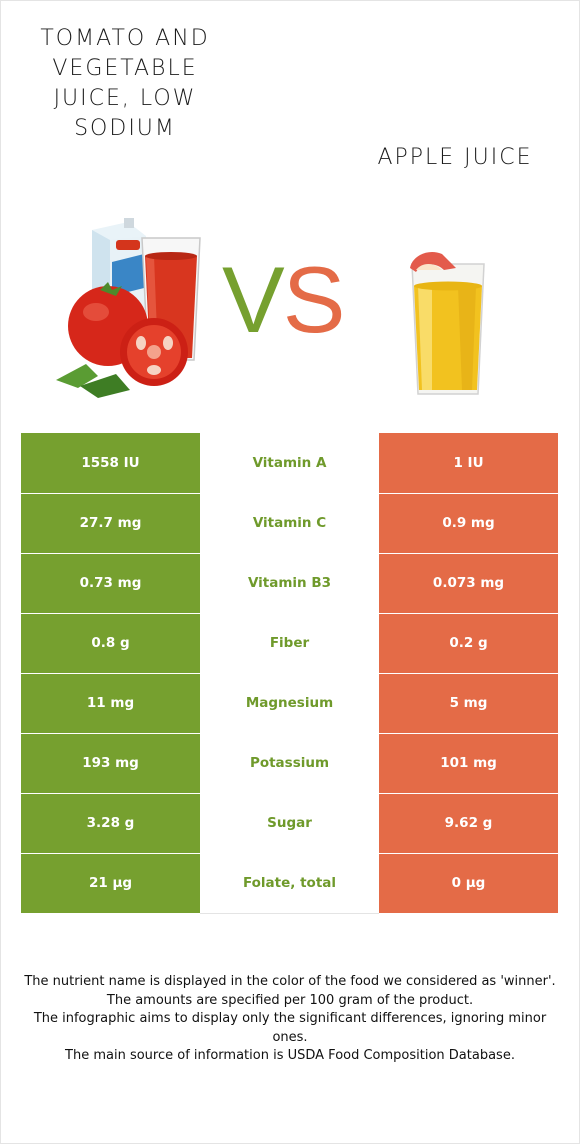 Image resolution: width=580 pixels, height=1144 pixels. Describe the element at coordinates (110, 823) in the screenshot. I see `left-value: 3.28 g` at that location.